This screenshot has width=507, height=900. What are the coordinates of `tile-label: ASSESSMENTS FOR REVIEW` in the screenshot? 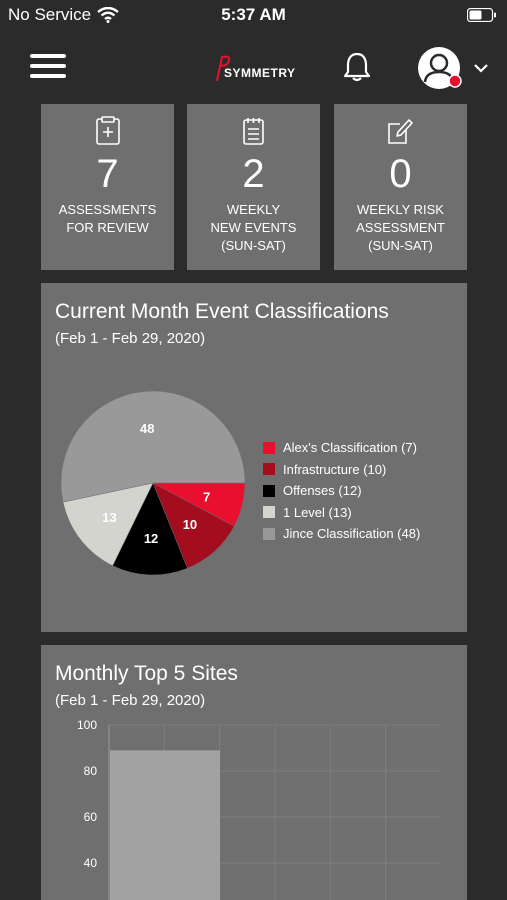 It's located at (107, 218).